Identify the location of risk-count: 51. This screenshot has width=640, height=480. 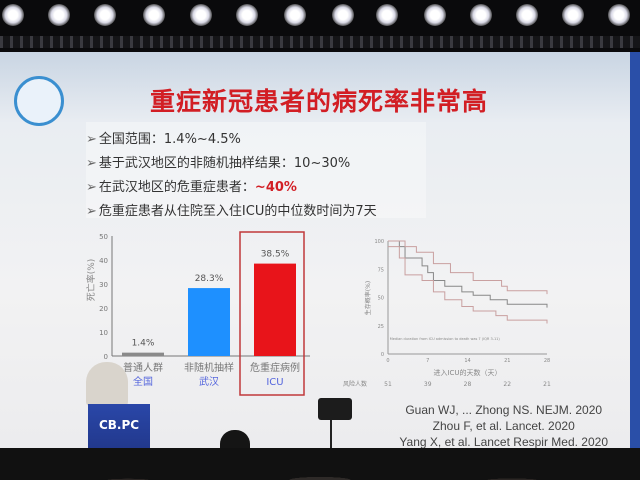
(388, 384).